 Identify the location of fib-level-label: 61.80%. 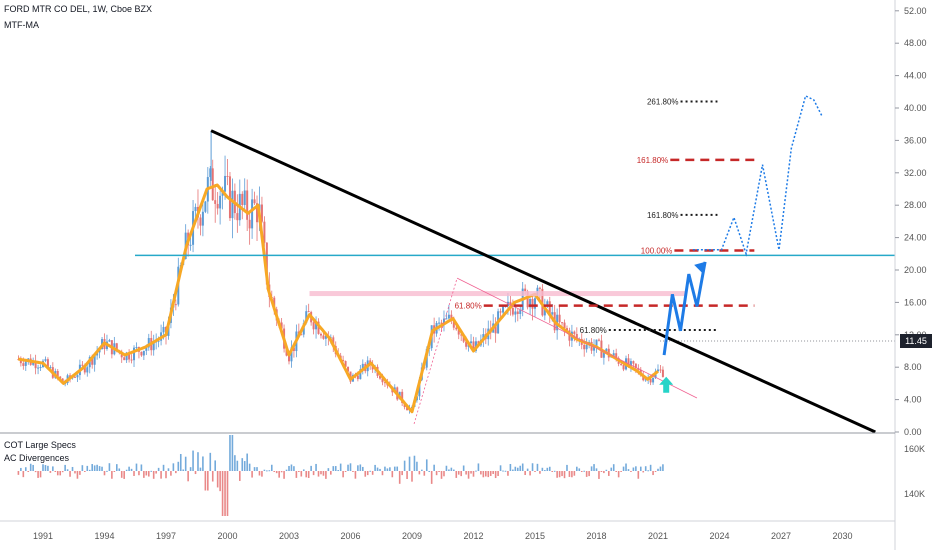
(468, 306).